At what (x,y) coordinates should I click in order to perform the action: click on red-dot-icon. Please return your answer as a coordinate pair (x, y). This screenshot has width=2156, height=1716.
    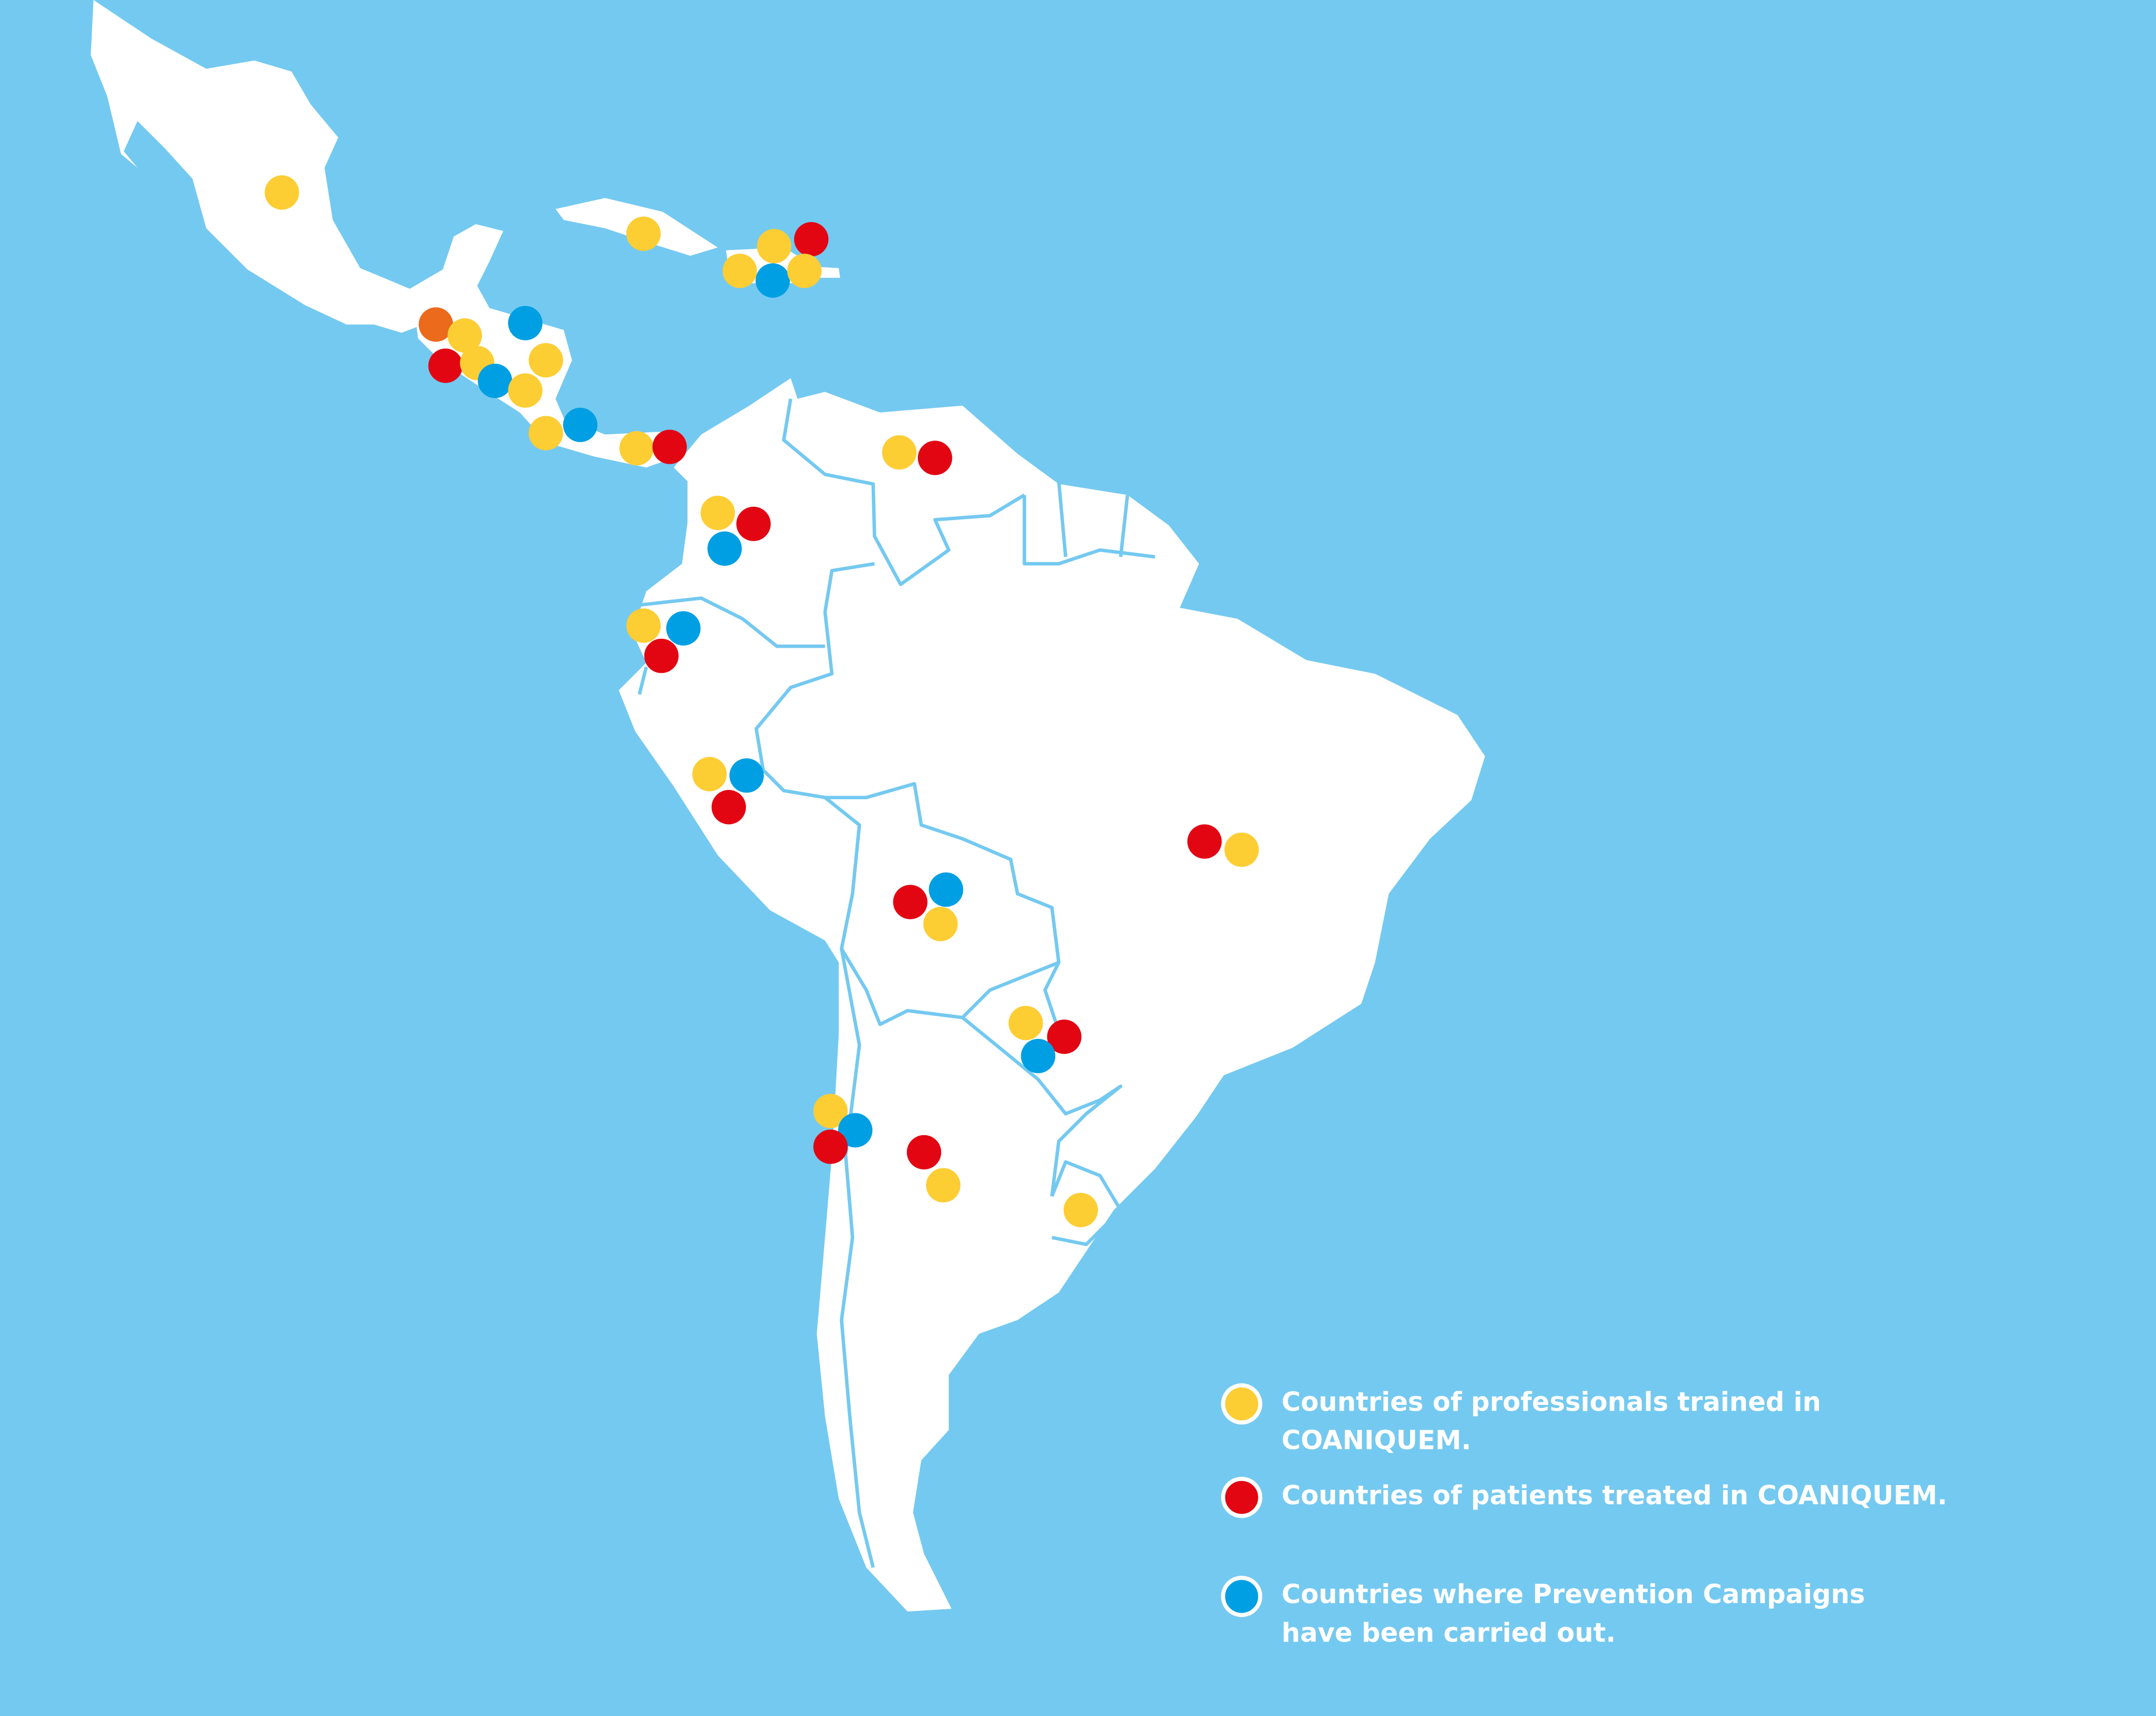
    Looking at the image, I should click on (1242, 1497).